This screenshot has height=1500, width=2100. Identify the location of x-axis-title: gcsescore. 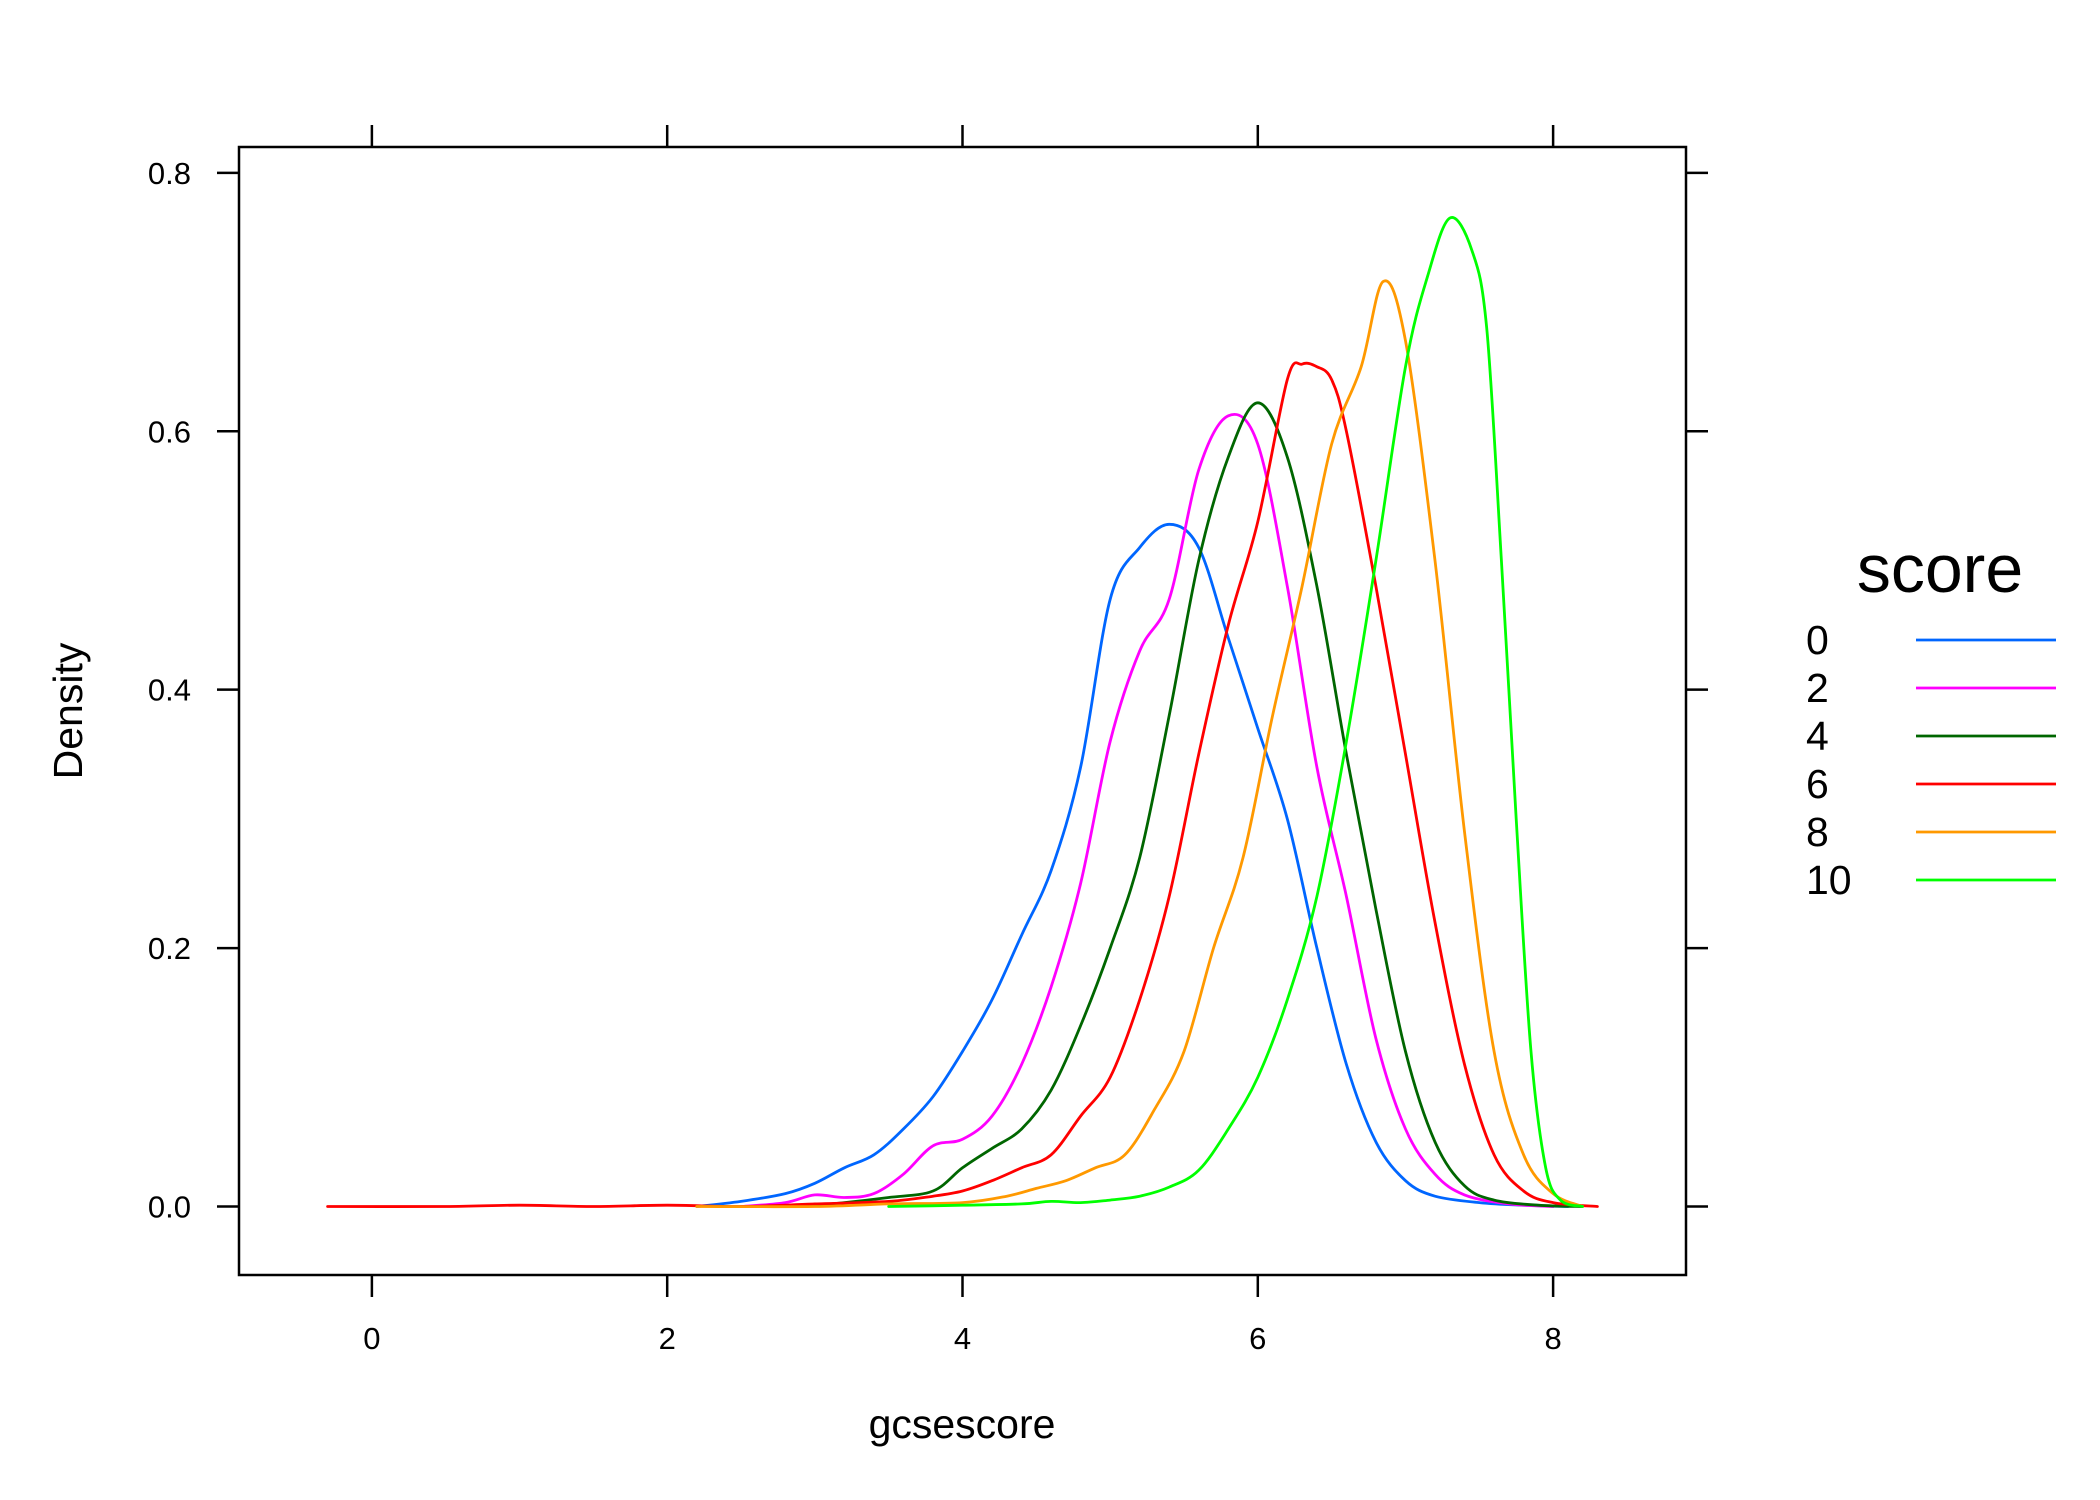
(962, 1424).